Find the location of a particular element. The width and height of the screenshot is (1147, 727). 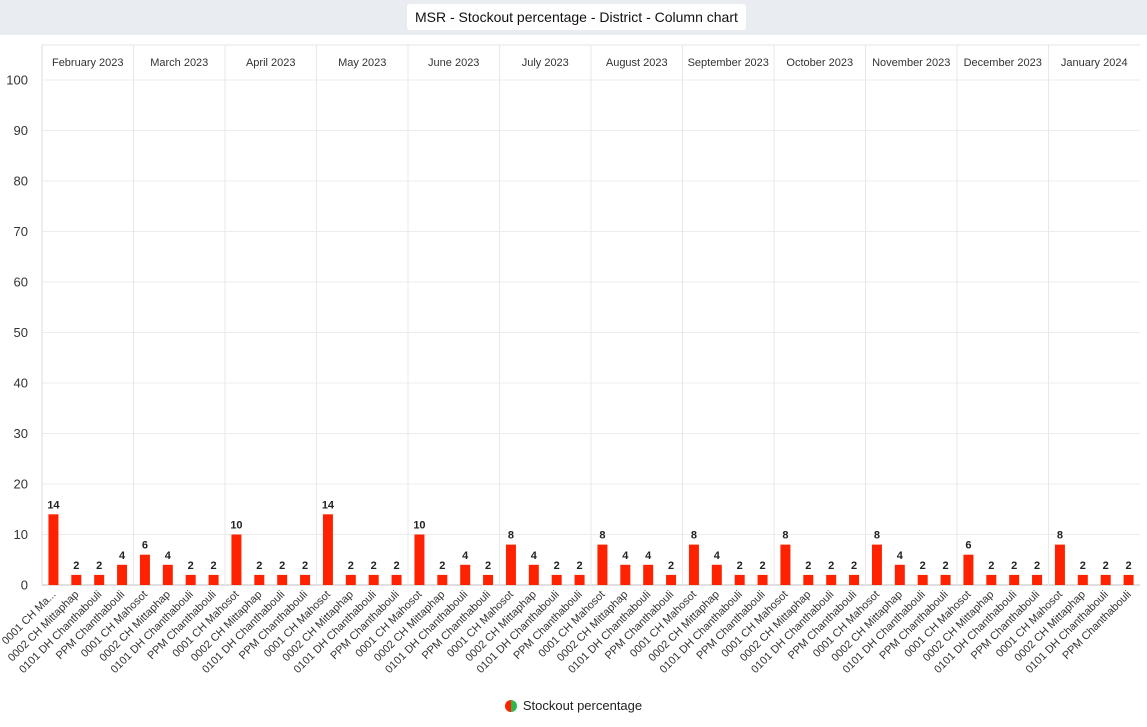

chart-legend: Stockout percentage is located at coordinates (573, 705).